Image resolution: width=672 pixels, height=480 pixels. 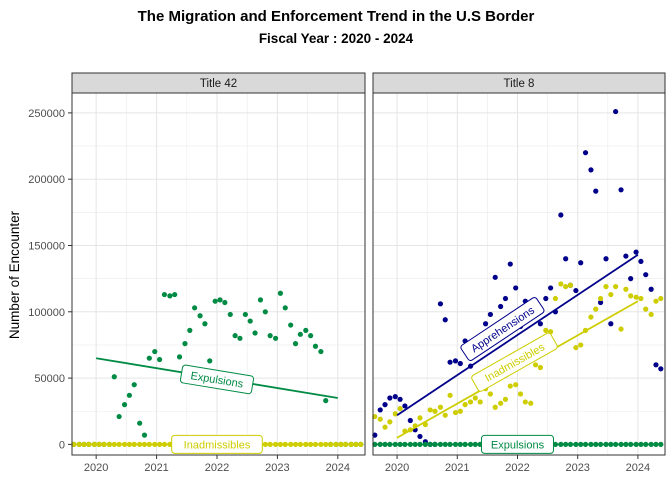 What do you see at coordinates (638, 468) in the screenshot?
I see `x-tick-label: 2024` at bounding box center [638, 468].